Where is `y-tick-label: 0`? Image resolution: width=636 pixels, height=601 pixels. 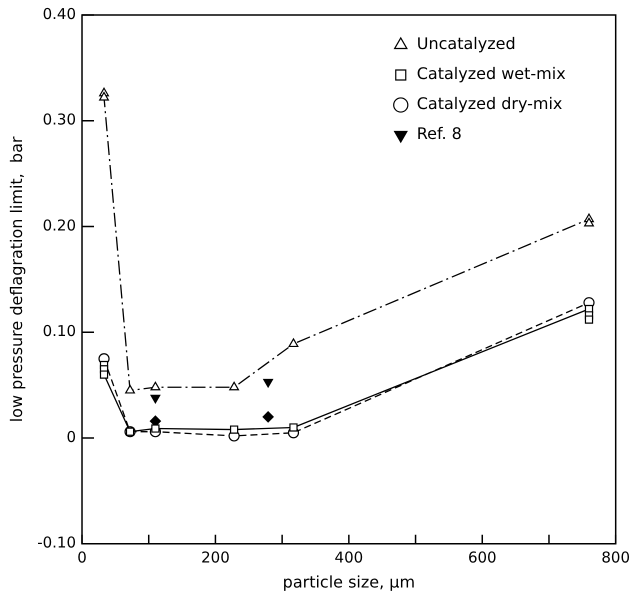 y-tick-label: 0 is located at coordinates (71, 437).